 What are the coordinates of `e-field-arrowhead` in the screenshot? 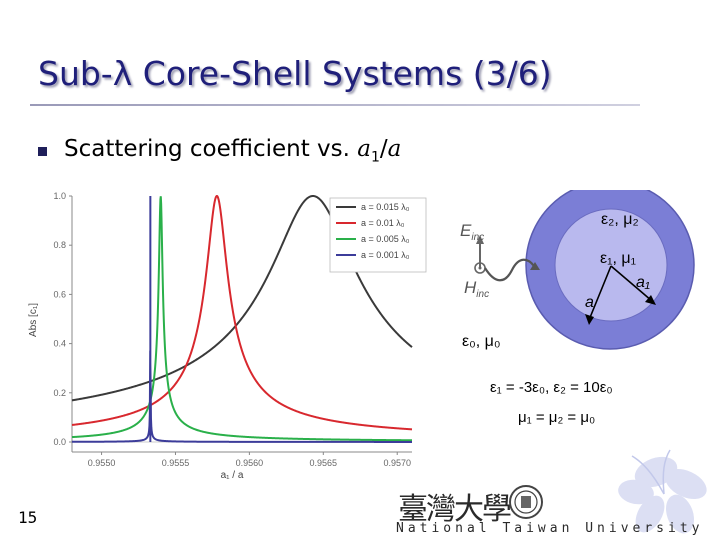 It's located at (480, 239).